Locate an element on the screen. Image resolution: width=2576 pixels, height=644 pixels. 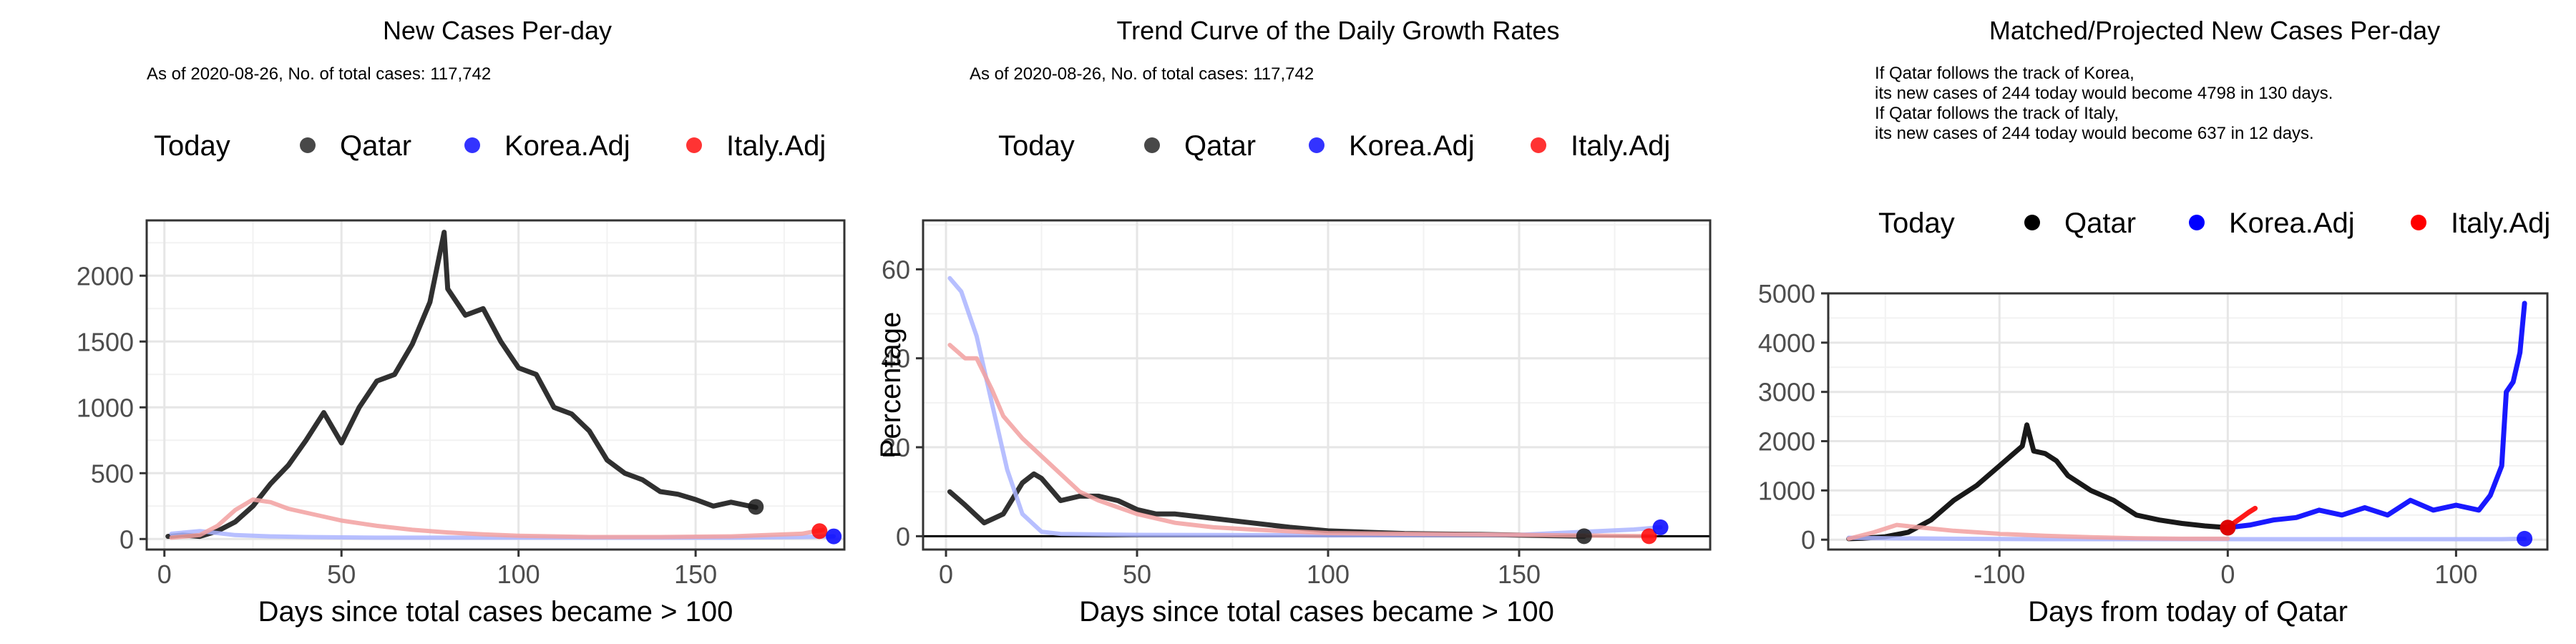
y-tick-label: 4000 is located at coordinates (1786, 343).